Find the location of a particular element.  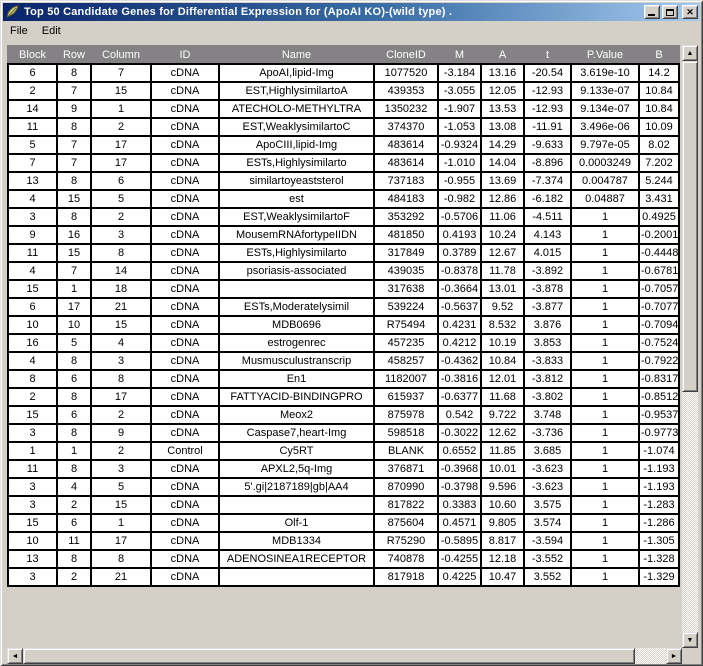

table-cell: 7 is located at coordinates (32, 163).